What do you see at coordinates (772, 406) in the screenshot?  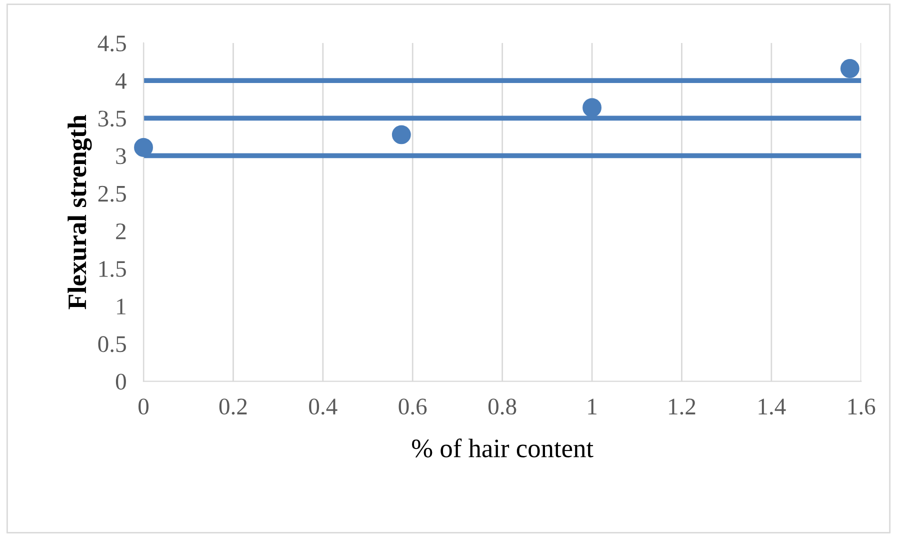 I see `x-tick-label: 1.4` at bounding box center [772, 406].